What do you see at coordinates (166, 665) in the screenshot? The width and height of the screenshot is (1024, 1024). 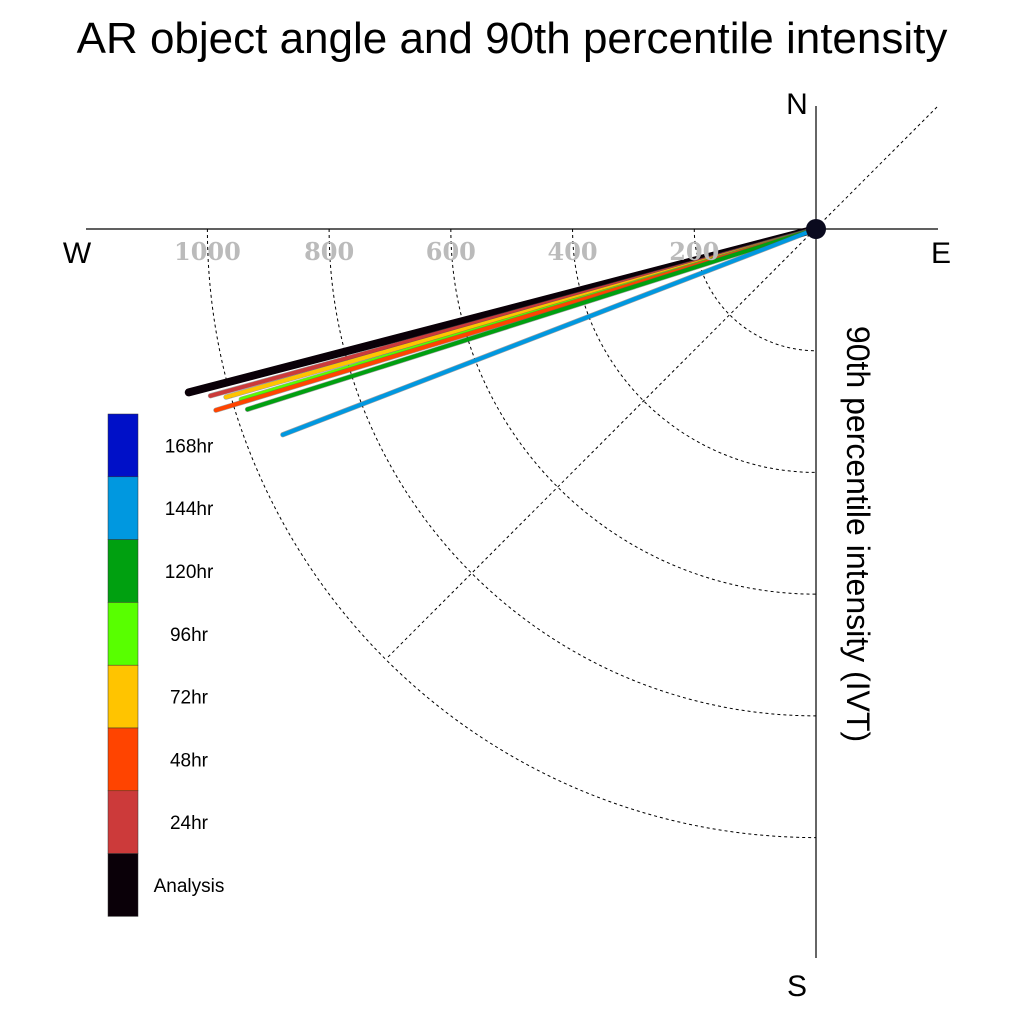 I see `legend: 168hr 144hr 120hr 96hr 72hr 48hr 24hr Analysis` at bounding box center [166, 665].